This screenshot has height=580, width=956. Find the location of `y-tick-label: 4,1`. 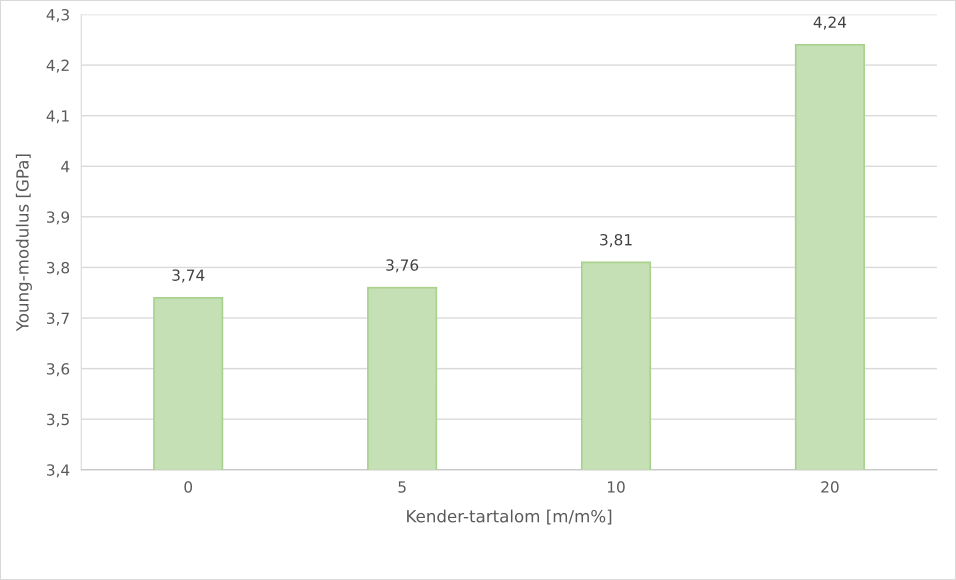

y-tick-label: 4,1 is located at coordinates (57, 117).